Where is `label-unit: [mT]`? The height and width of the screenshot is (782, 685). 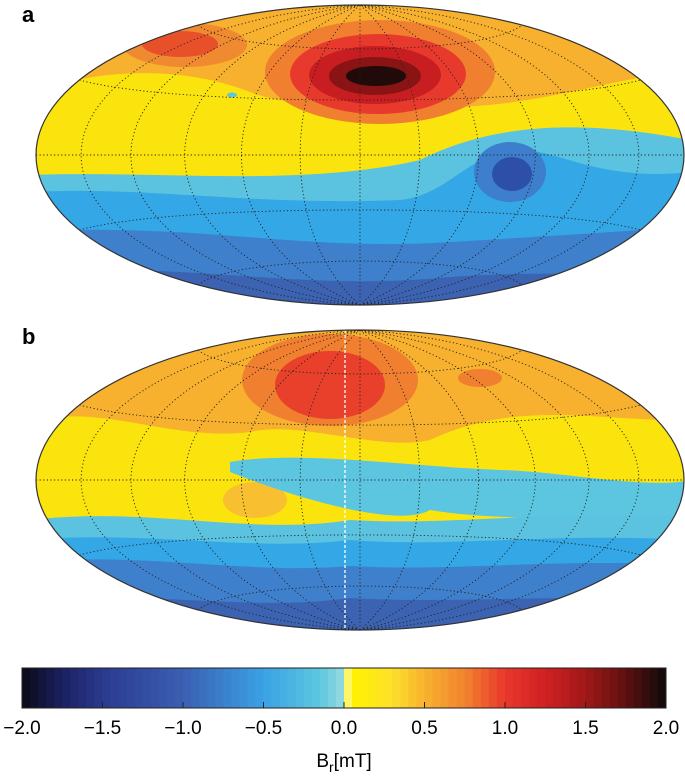 label-unit: [mT] is located at coordinates (353, 761).